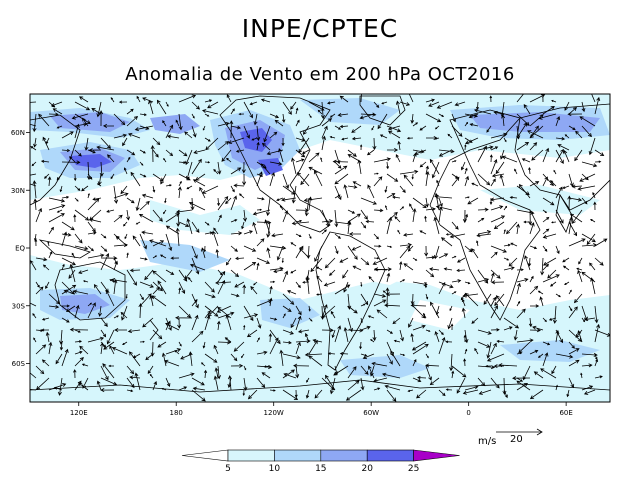 Image resolution: width=640 pixels, height=494 pixels. I want to click on colorbar-label: 5, so click(228, 469).